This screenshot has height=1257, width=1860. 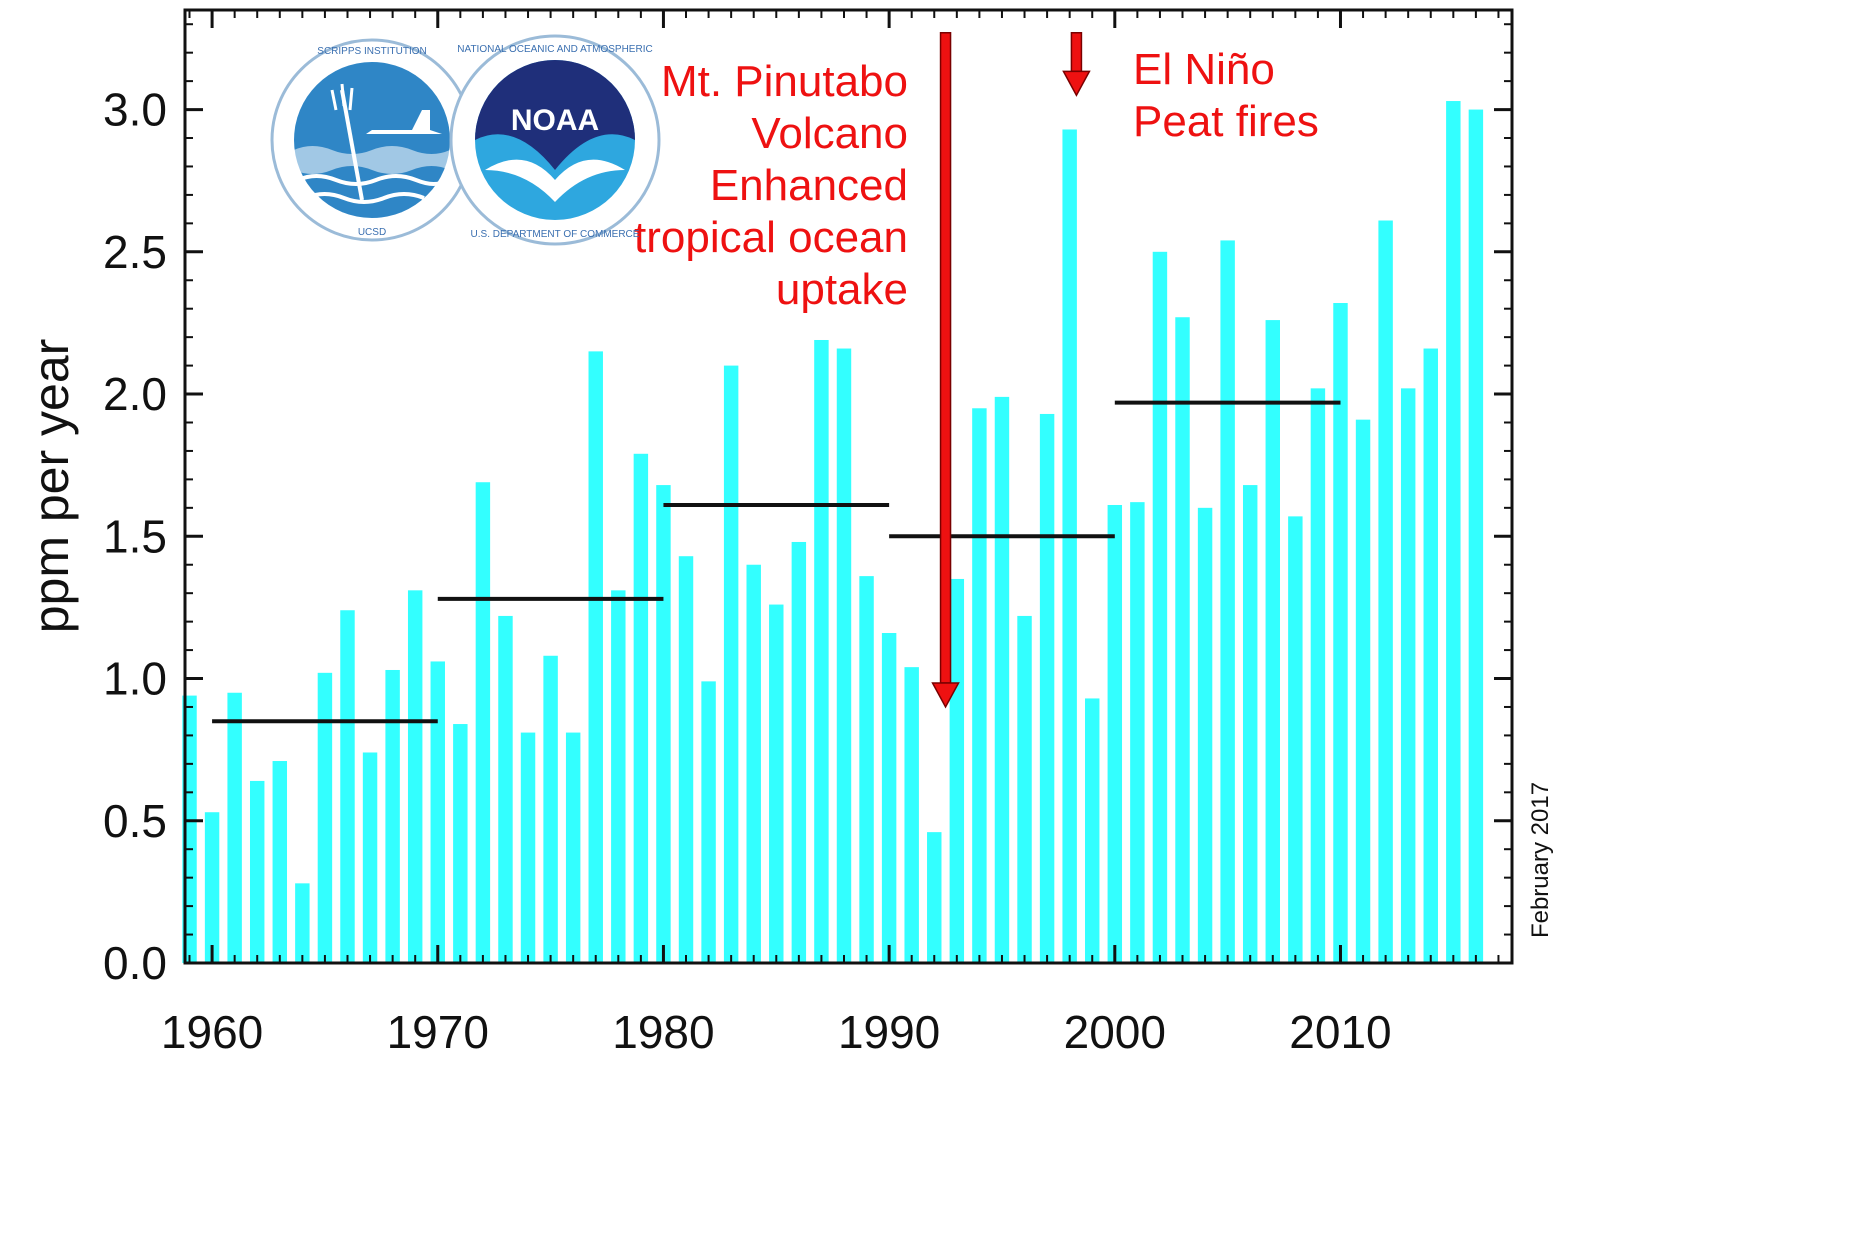 I want to click on bar-1985, so click(x=776, y=783).